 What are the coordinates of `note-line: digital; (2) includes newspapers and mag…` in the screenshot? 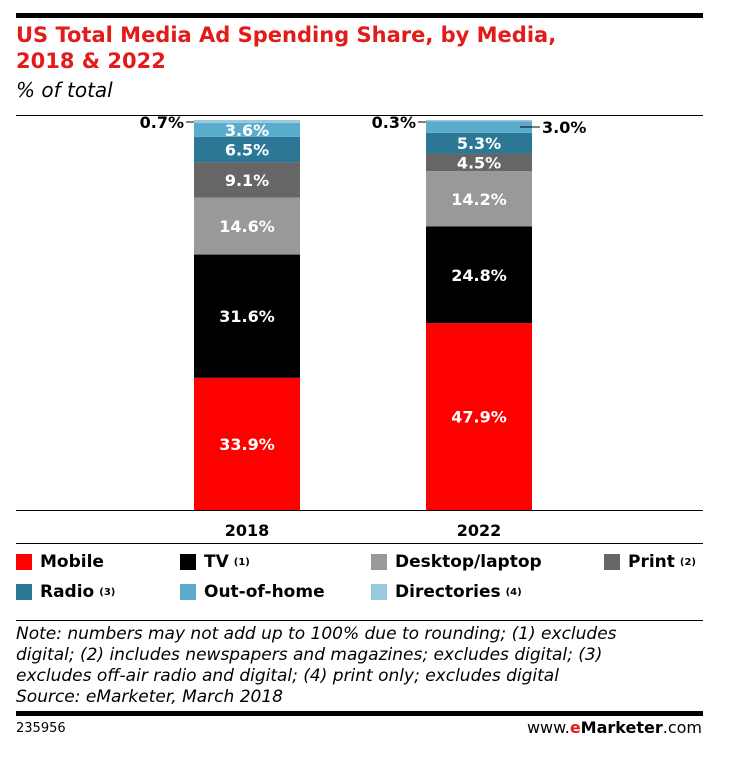 It's located at (309, 655).